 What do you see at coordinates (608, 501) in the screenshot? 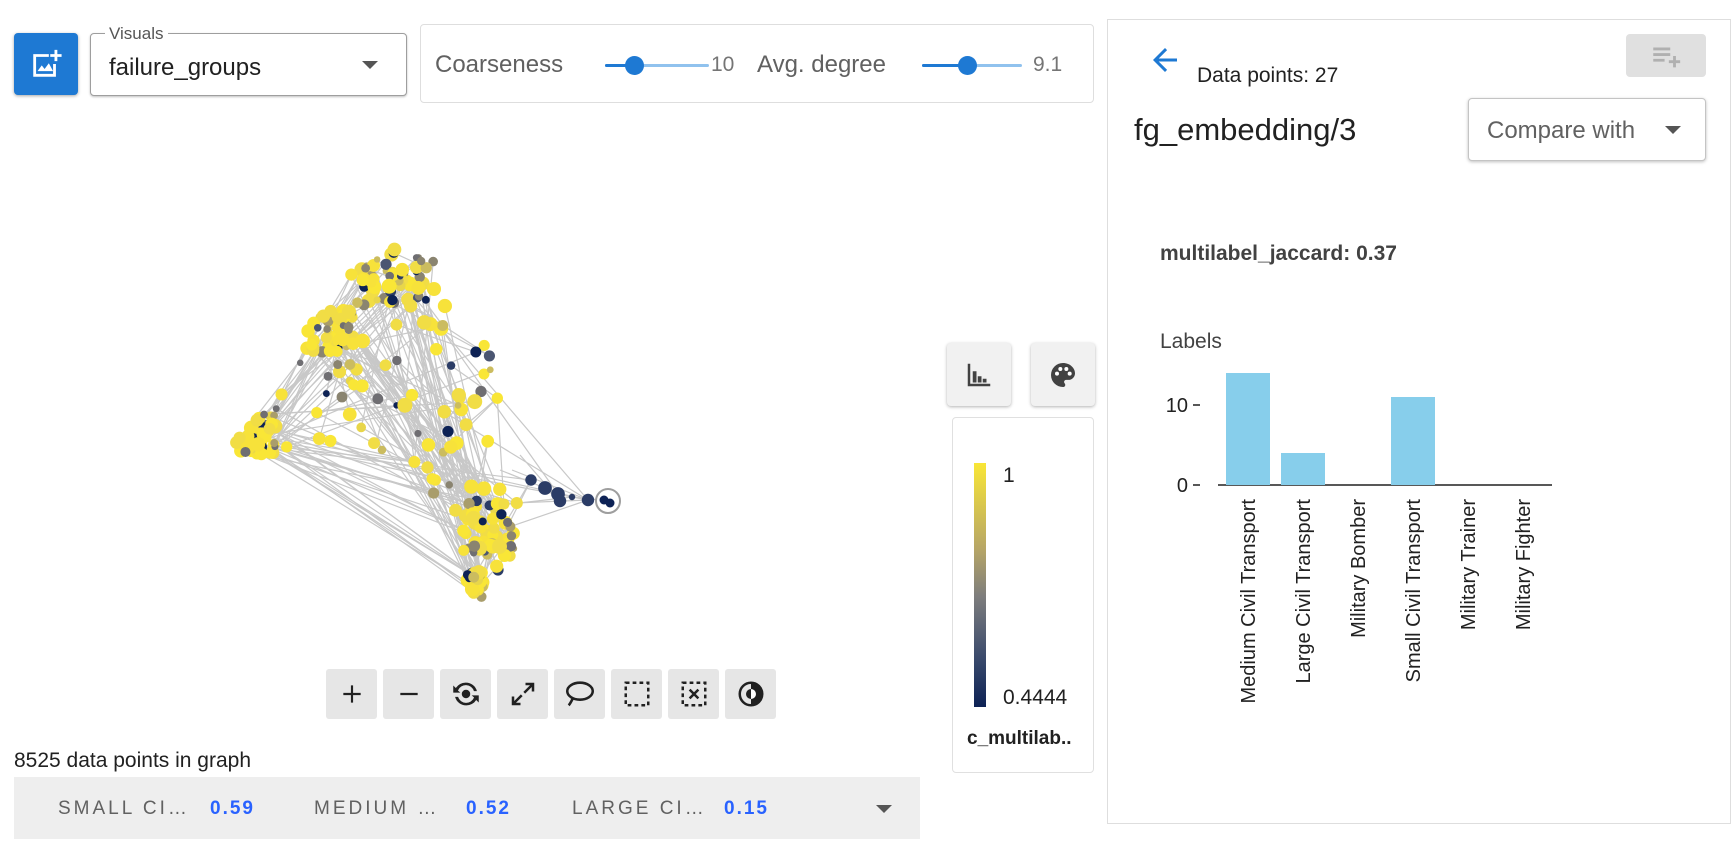
I see `selected-node-cluster` at bounding box center [608, 501].